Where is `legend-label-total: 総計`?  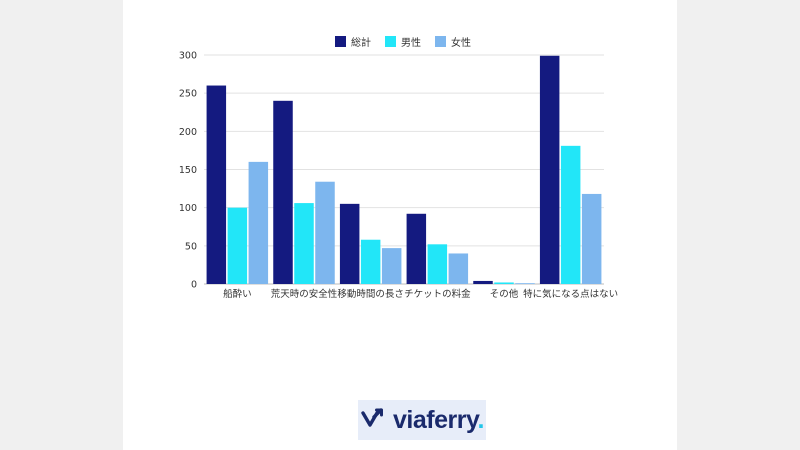
legend-label-total: 総計 is located at coordinates (361, 43).